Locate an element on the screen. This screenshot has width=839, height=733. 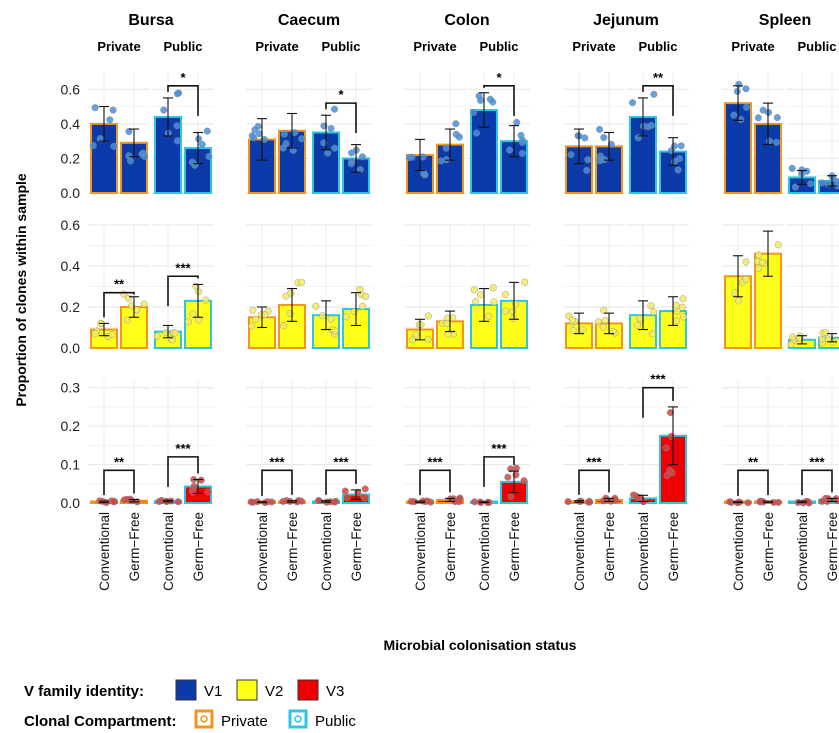
bar-v1-bursa-public-conventional is located at coordinates (168, 154).